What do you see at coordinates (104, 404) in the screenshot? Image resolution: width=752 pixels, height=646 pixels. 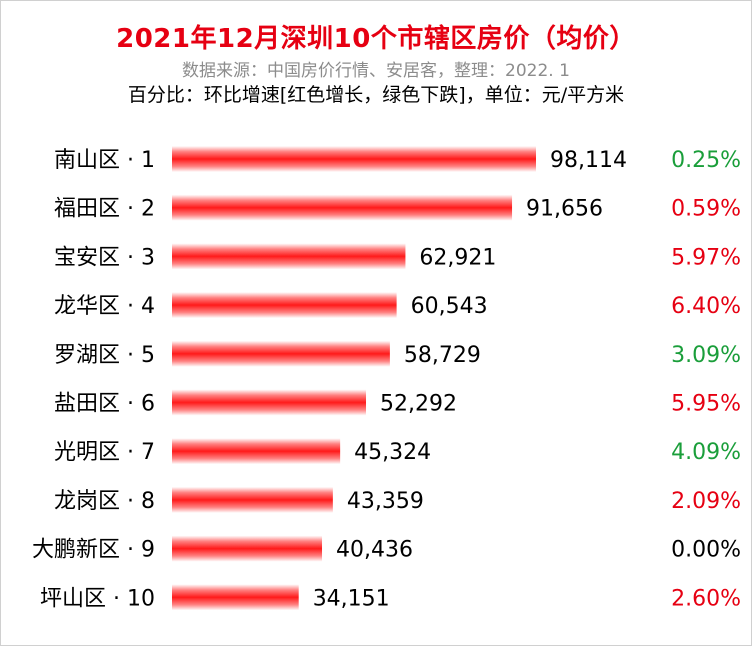 I see `category-label: 盐田区 · 6` at bounding box center [104, 404].